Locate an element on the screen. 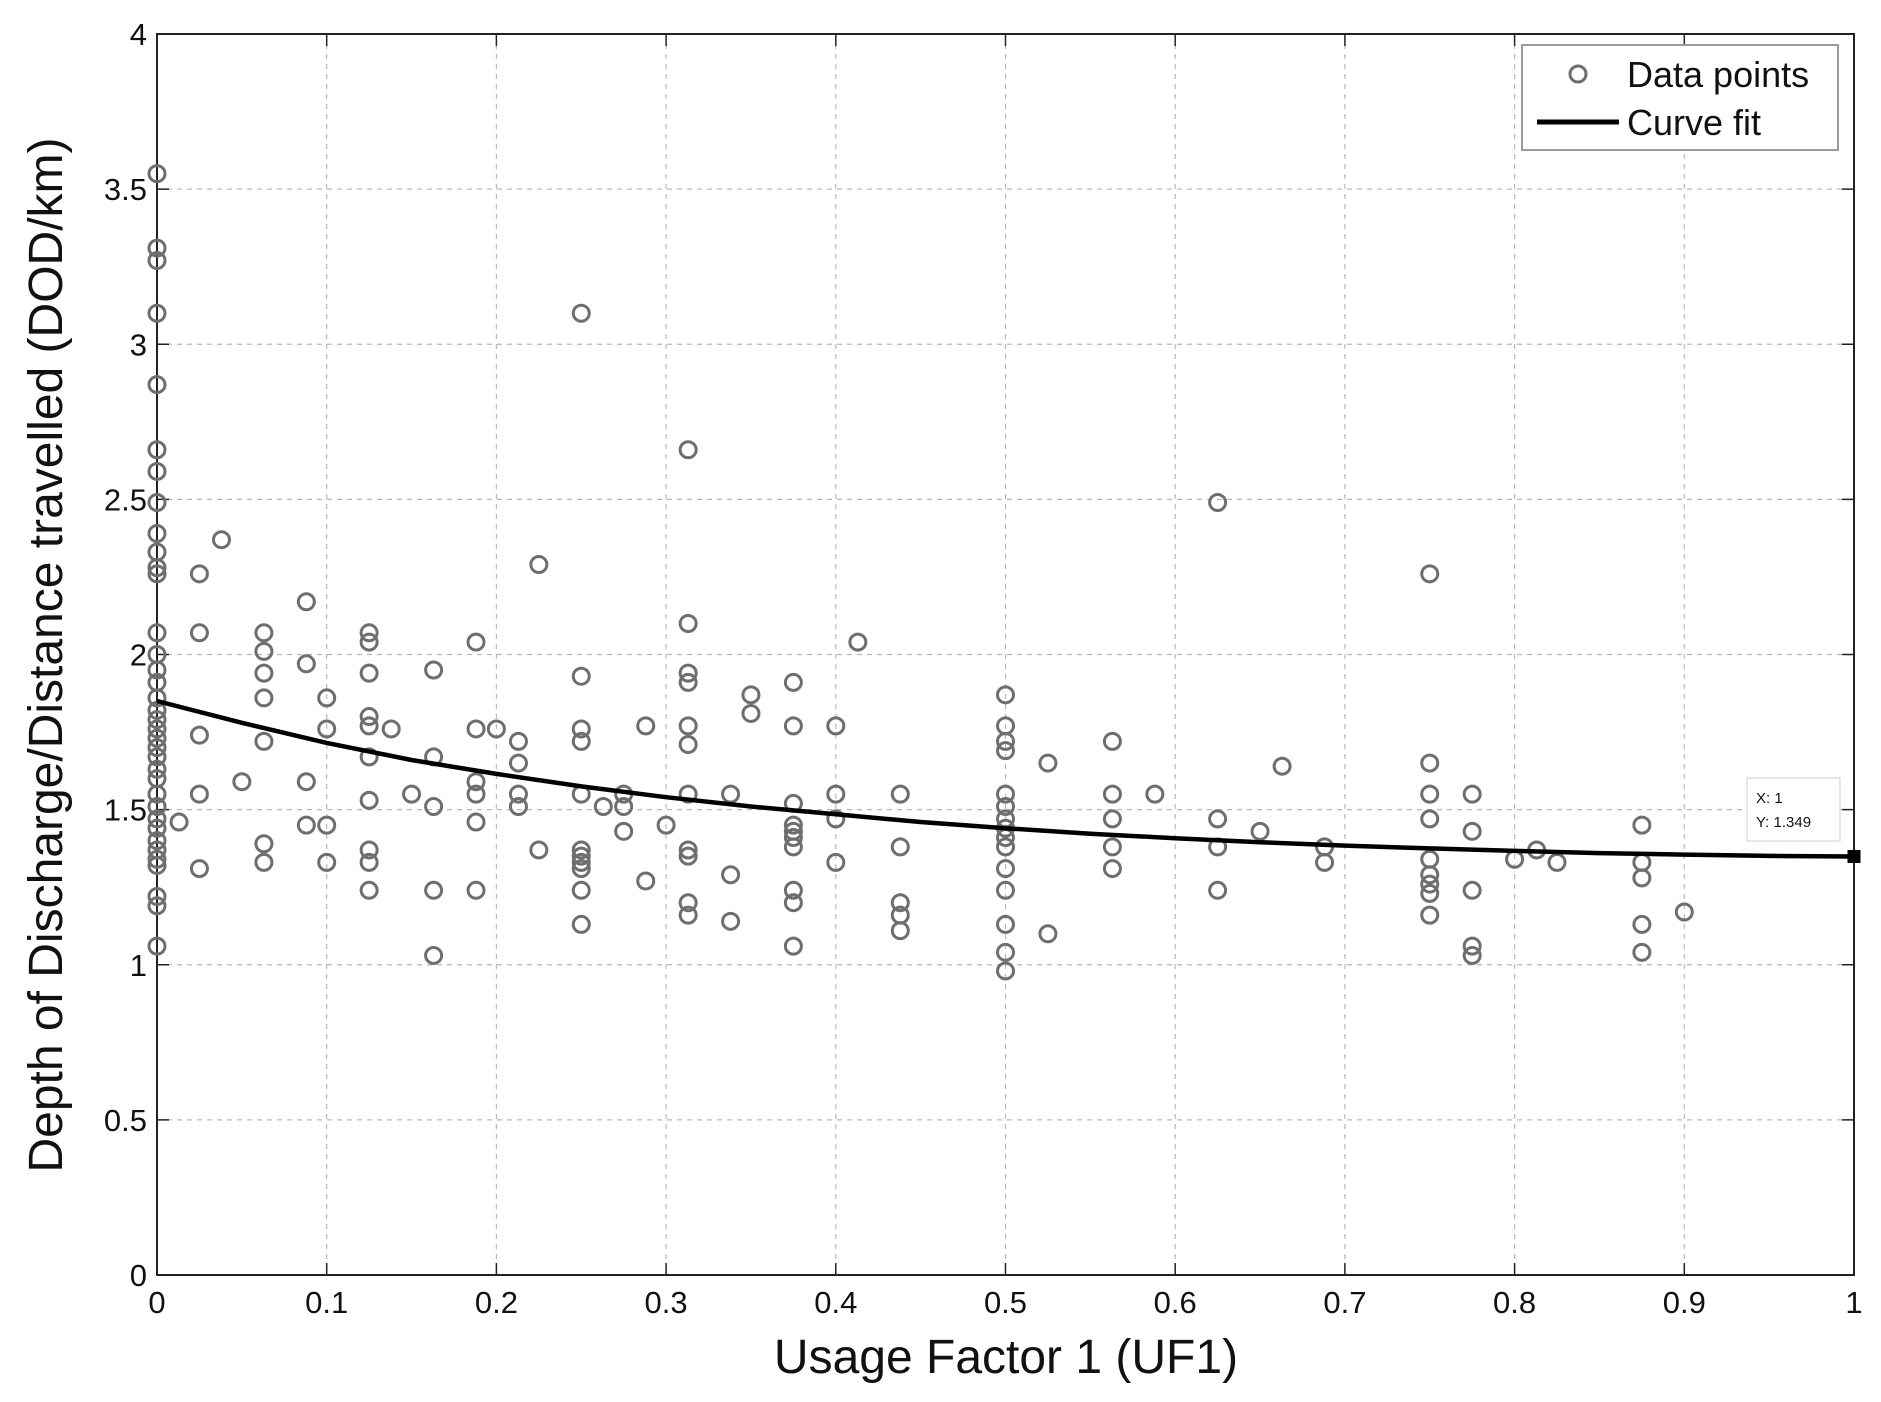 This screenshot has width=1881, height=1402. y-tick-label: 0 is located at coordinates (138, 1275).